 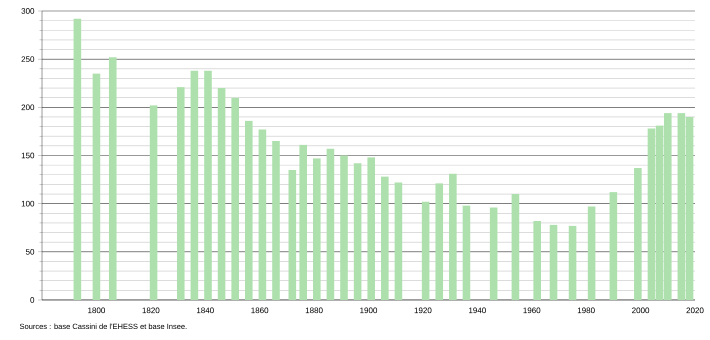 What do you see at coordinates (423, 311) in the screenshot?
I see `x-tick-label: 1920` at bounding box center [423, 311].